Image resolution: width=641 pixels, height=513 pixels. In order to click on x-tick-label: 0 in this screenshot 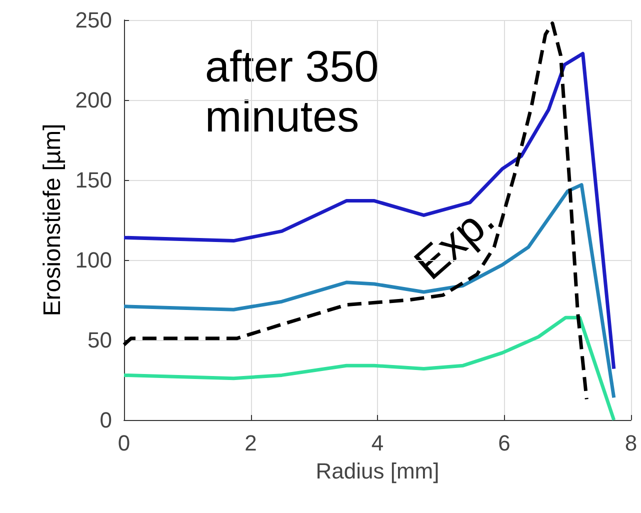, I will do `click(124, 443)`.